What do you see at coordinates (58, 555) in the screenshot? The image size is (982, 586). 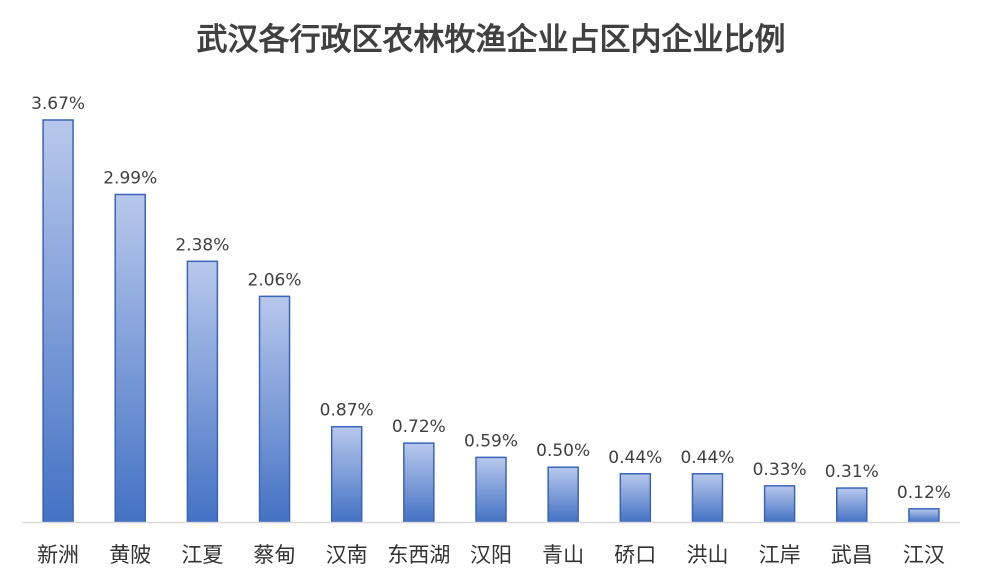 I see `category-label-0: 新洲` at bounding box center [58, 555].